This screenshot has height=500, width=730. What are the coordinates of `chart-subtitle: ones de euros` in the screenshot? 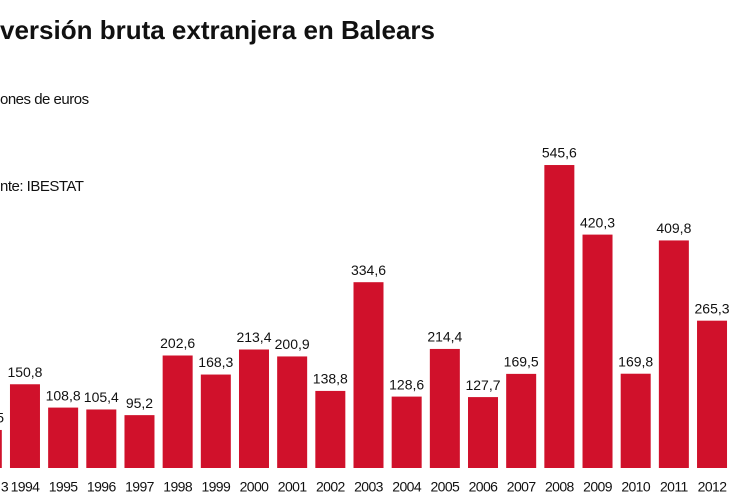 It's located at (44, 99).